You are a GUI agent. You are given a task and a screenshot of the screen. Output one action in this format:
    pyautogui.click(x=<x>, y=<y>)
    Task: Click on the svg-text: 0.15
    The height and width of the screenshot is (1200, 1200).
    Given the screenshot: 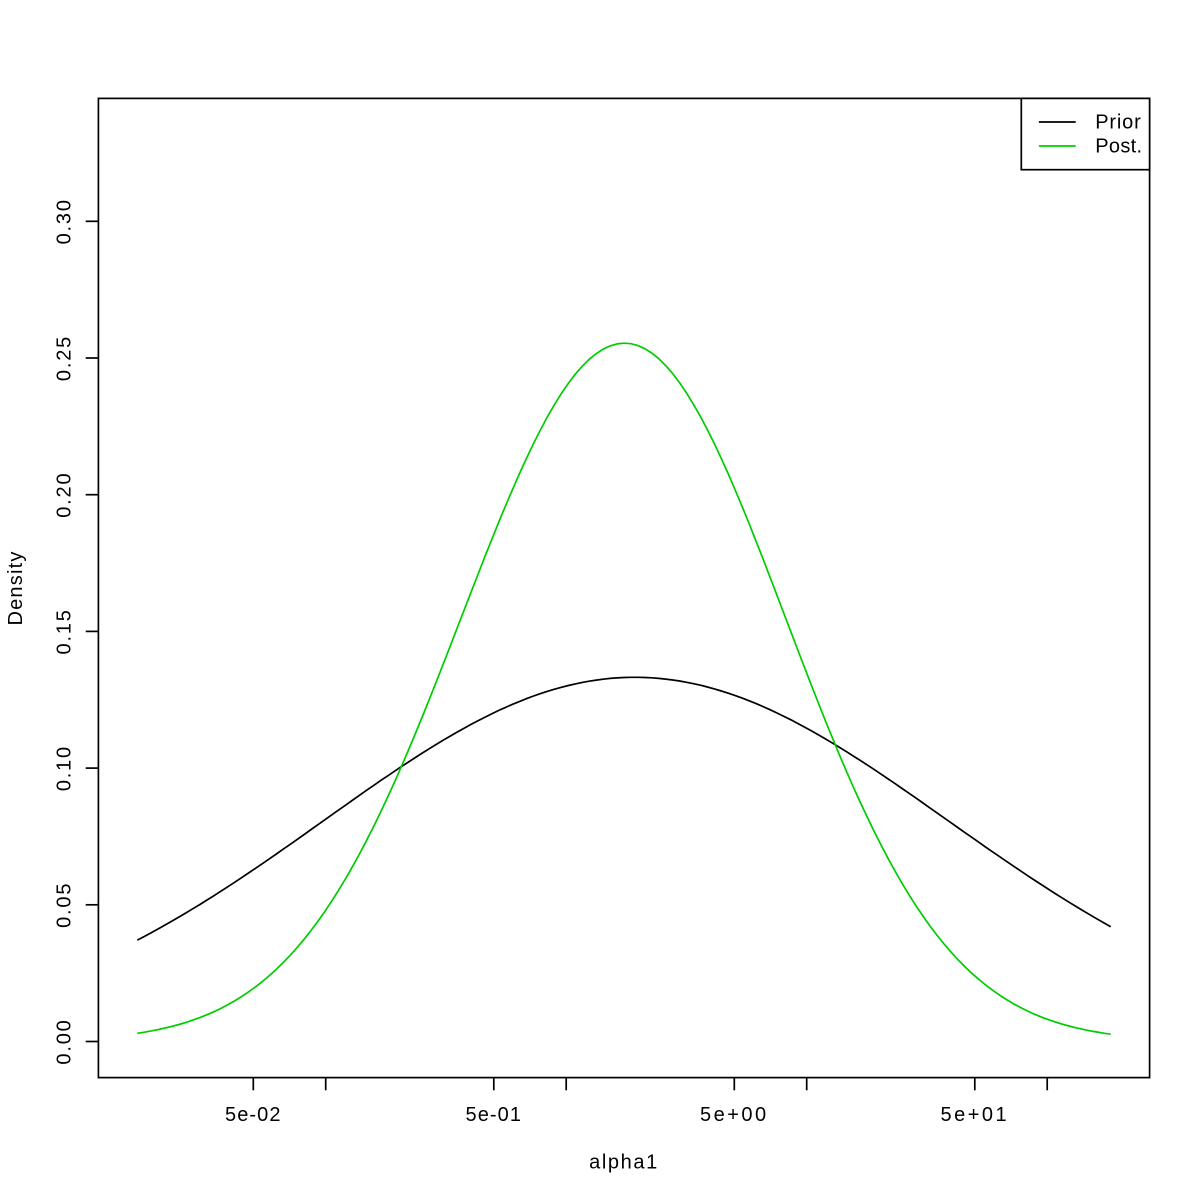 What is the action you would take?
    pyautogui.click(x=64, y=631)
    